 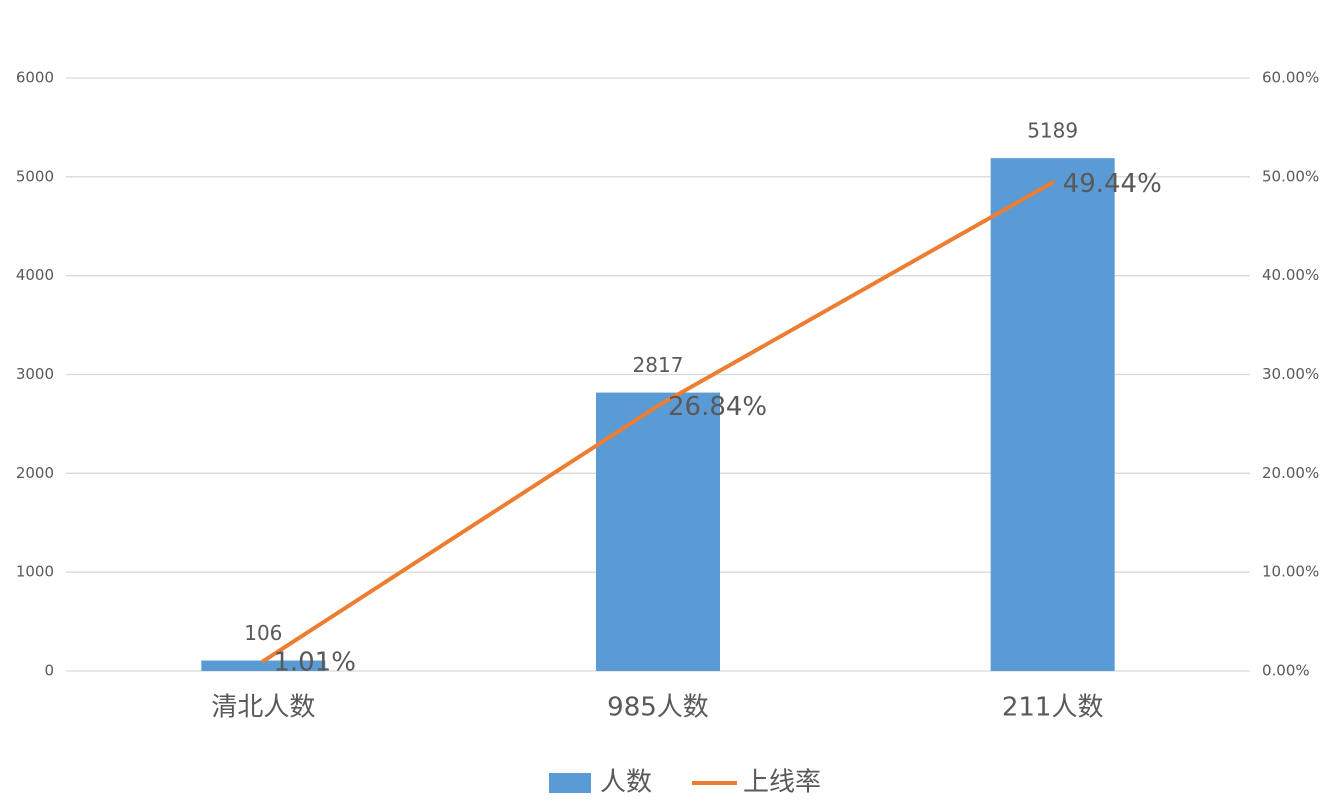 I want to click on y2-tick-label: 10.00%, so click(x=1290, y=572).